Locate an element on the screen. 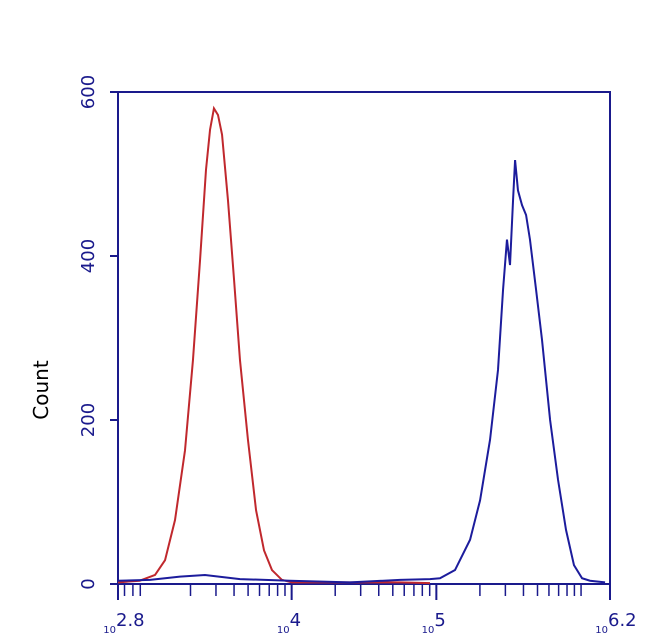 This screenshot has width=650, height=638. x-tick-label: 5 is located at coordinates (439, 620).